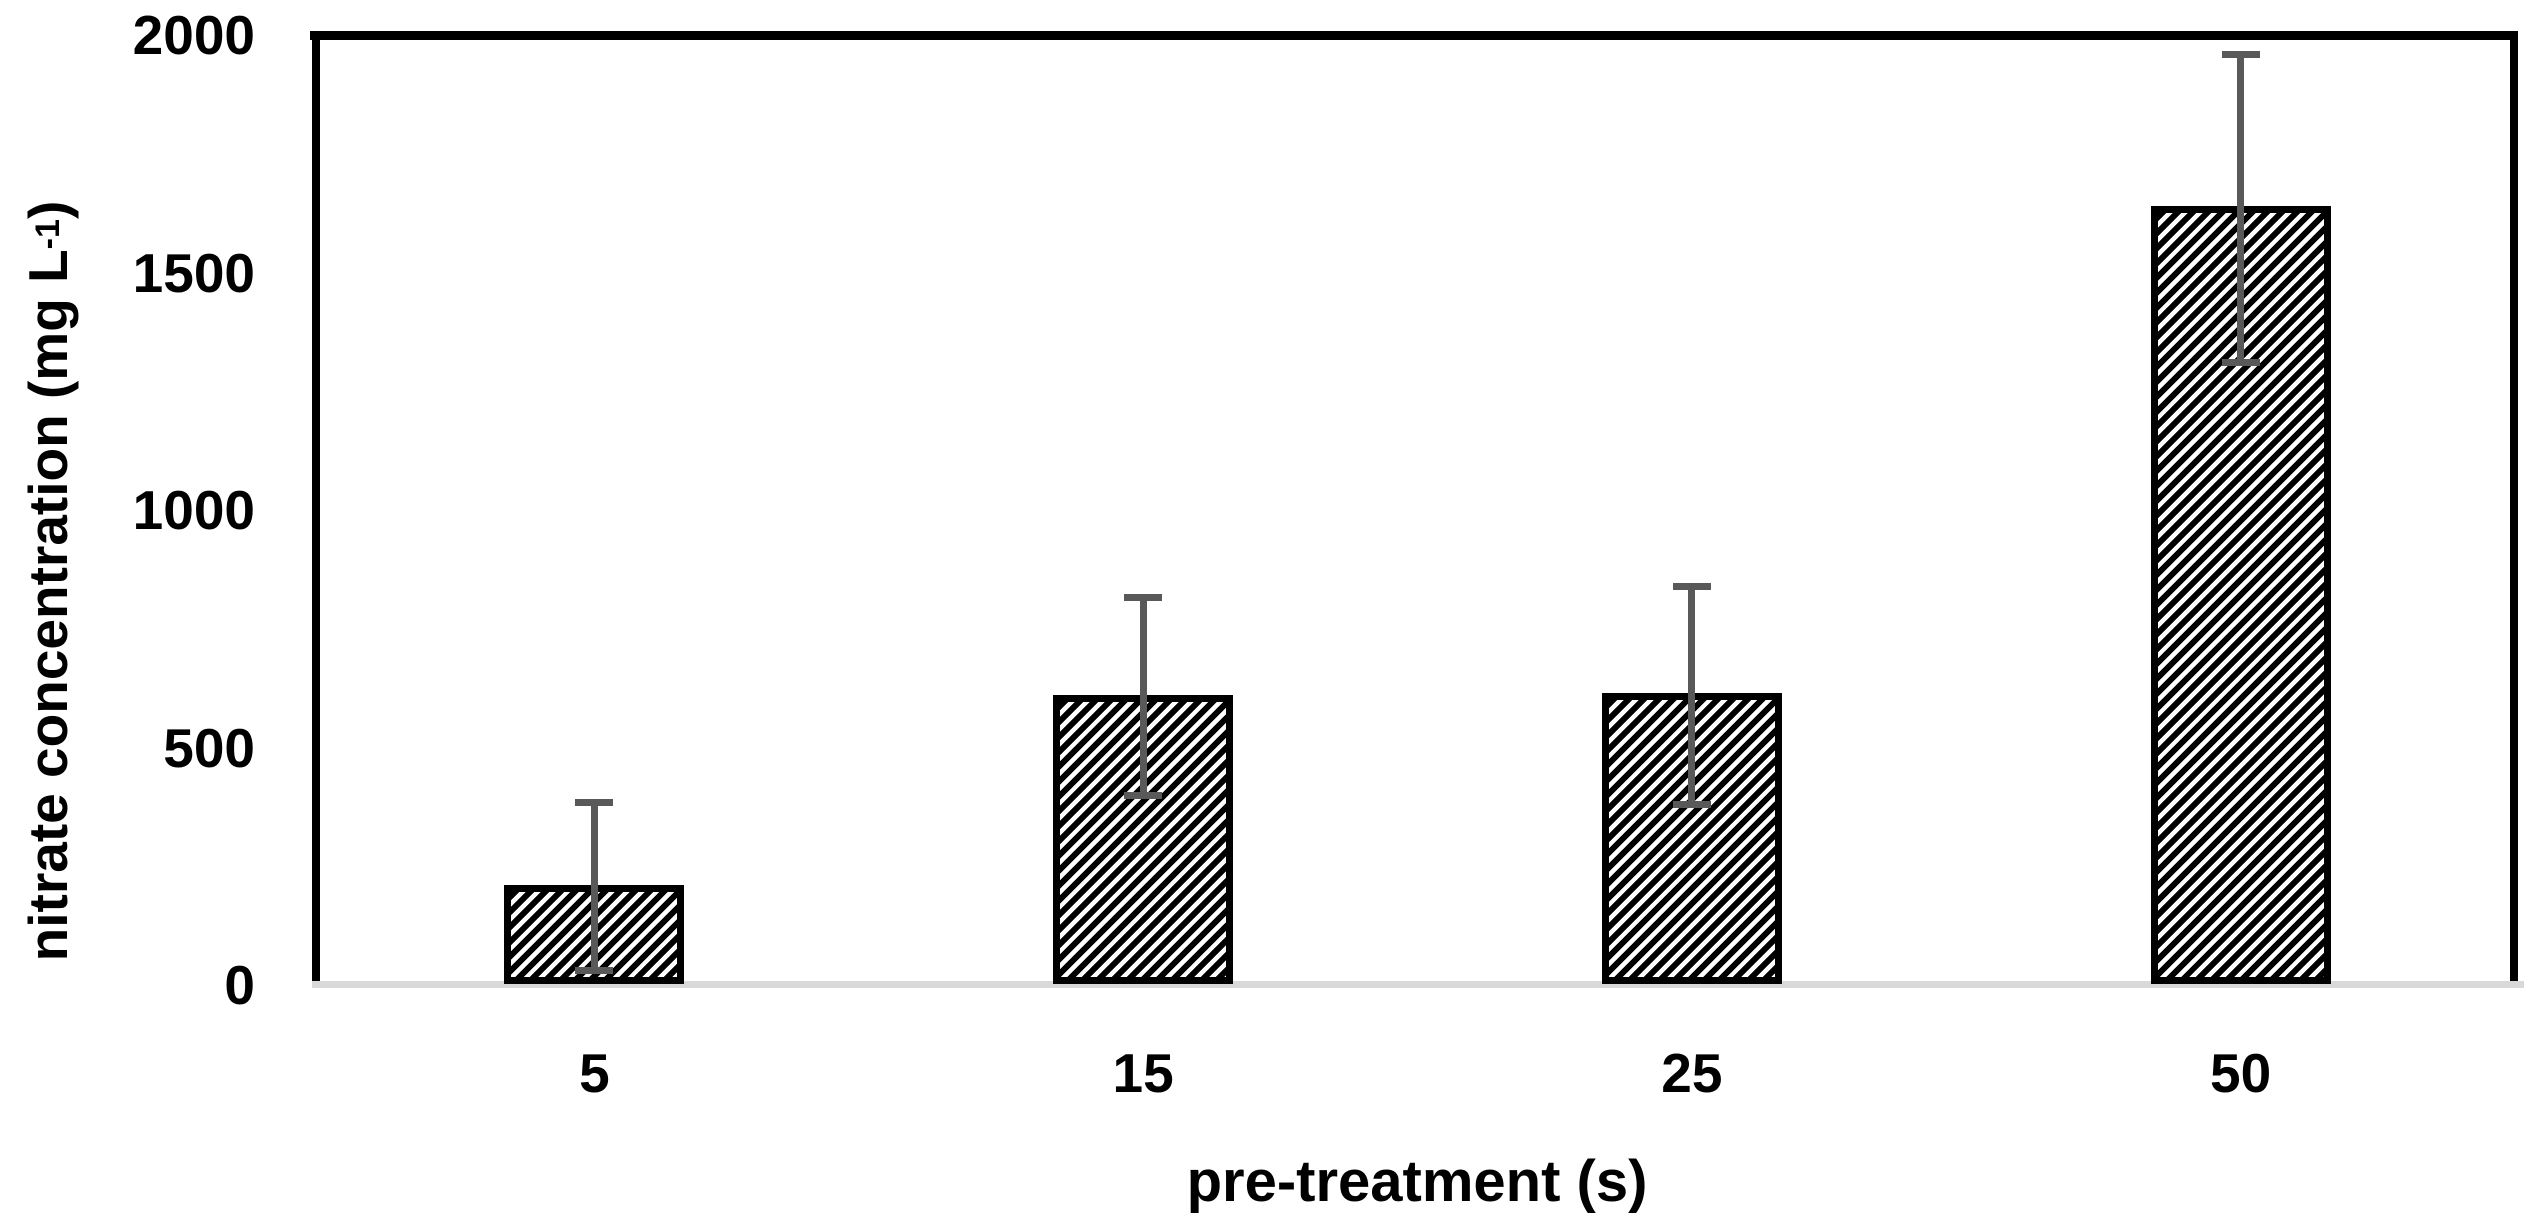  Describe the element at coordinates (209, 747) in the screenshot. I see `y-tick-label-500: 500` at that location.